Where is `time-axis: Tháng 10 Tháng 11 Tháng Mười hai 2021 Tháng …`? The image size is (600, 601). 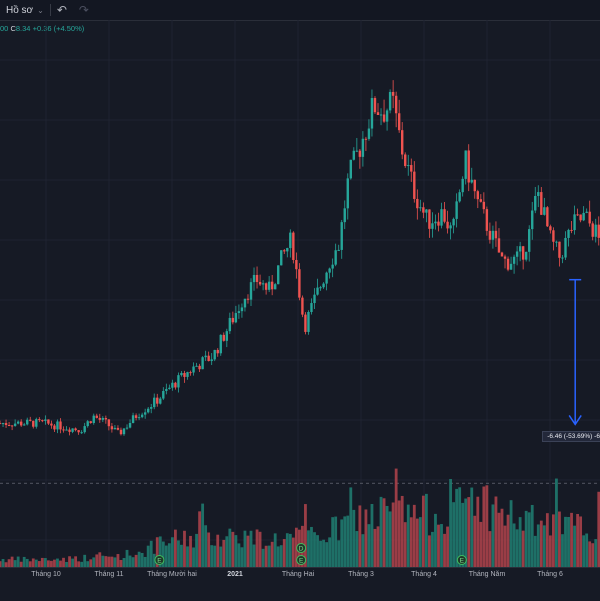 time-axis: Tháng 10 Tháng 11 Tháng Mười hai 2021 Tháng … is located at coordinates (300, 584).